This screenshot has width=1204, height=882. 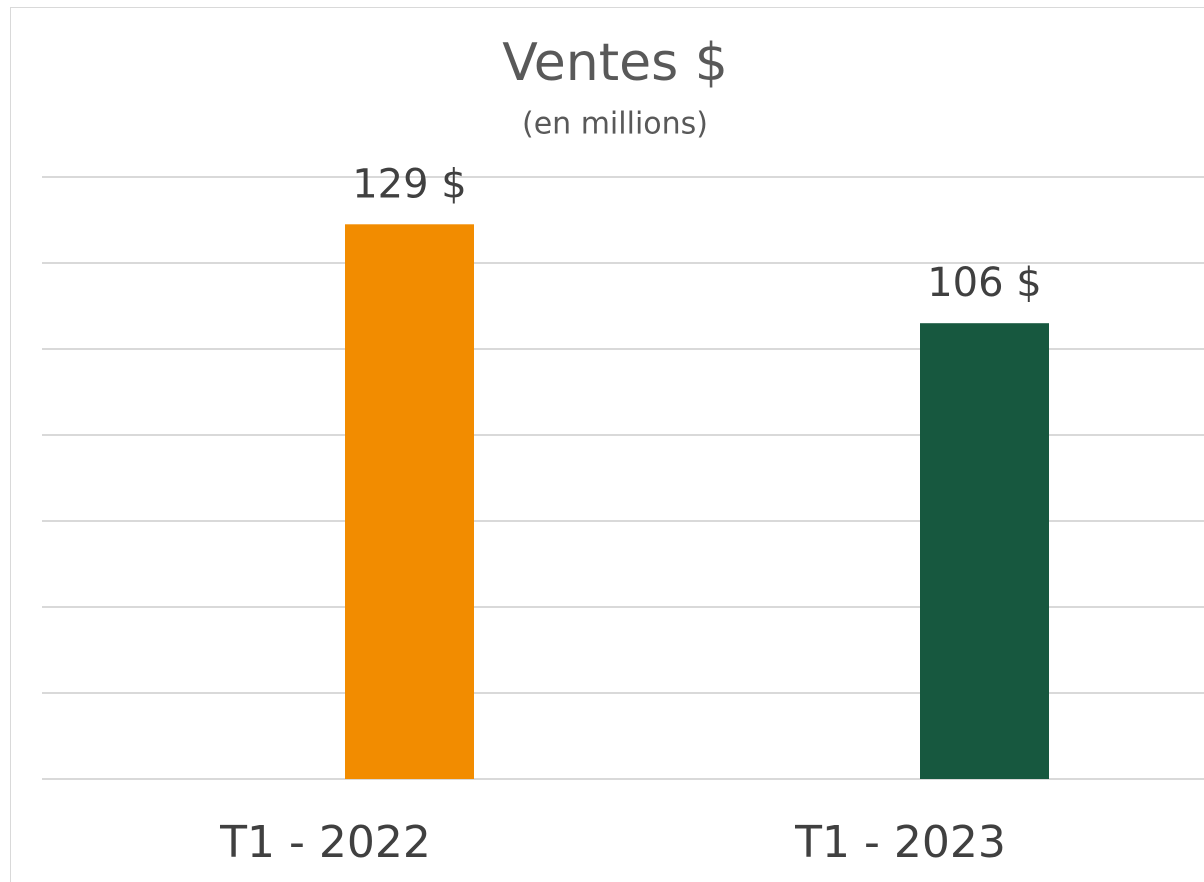 I want to click on value-label: 106 $, so click(x=984, y=283).